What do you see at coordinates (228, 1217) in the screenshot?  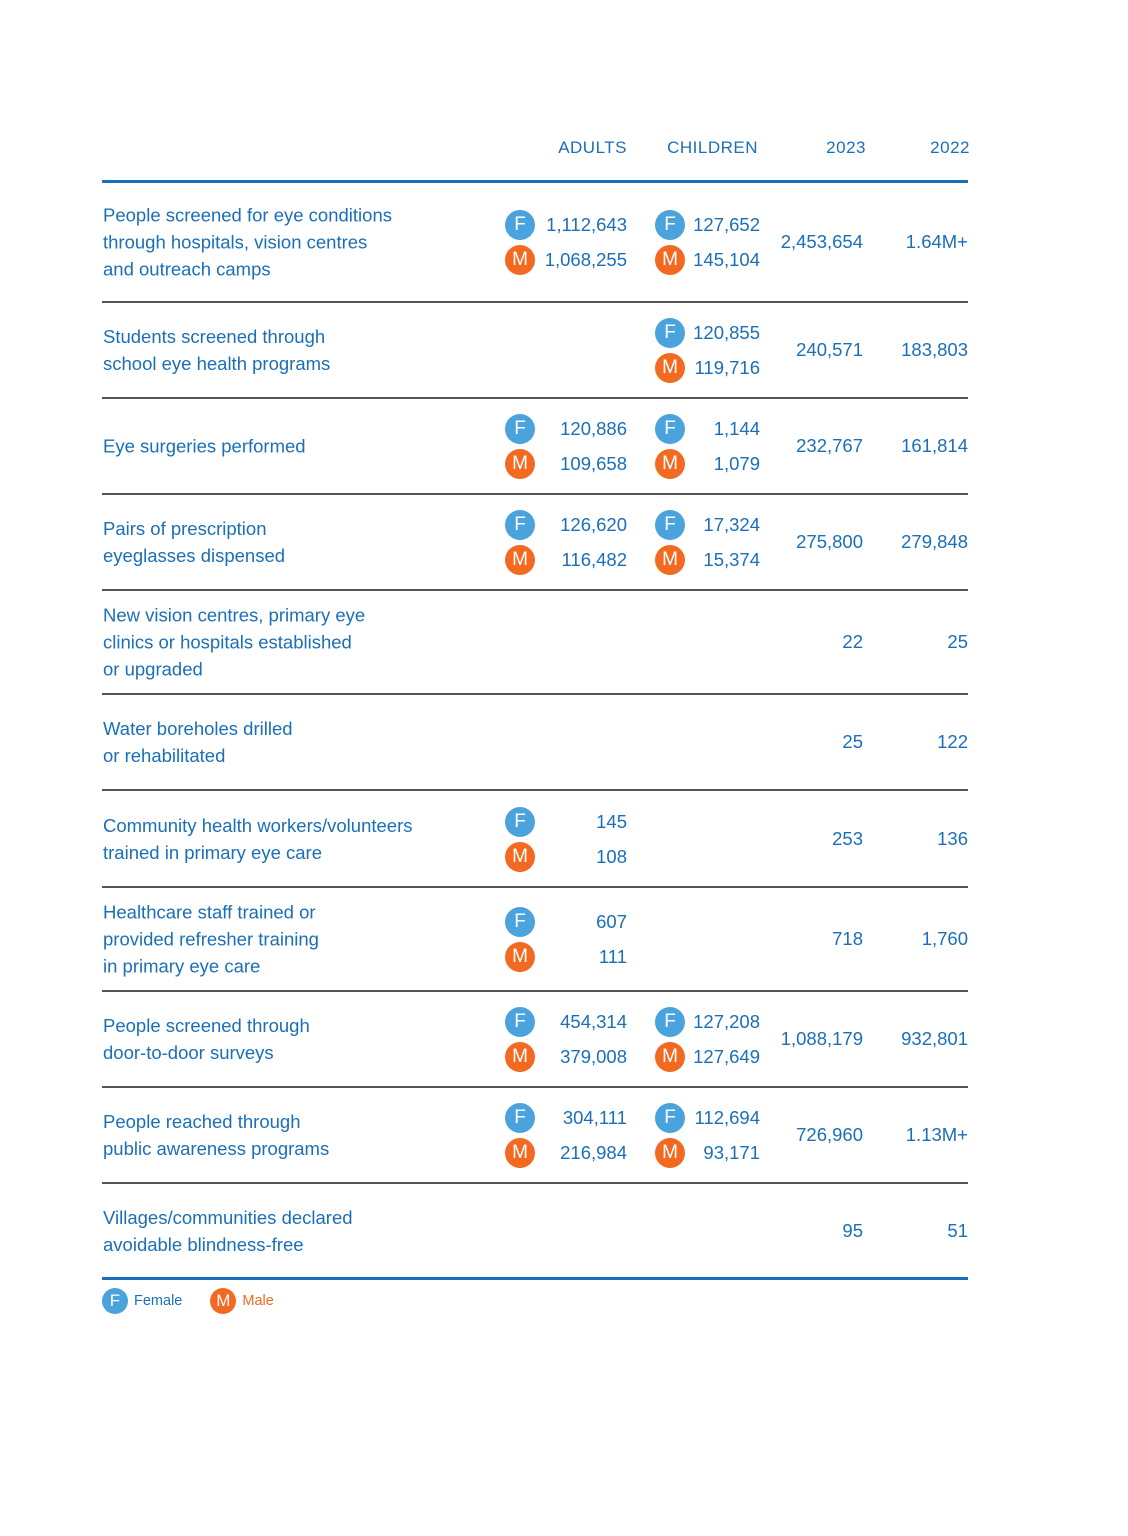 I see `row-label-line: Villages/communities declared` at bounding box center [228, 1217].